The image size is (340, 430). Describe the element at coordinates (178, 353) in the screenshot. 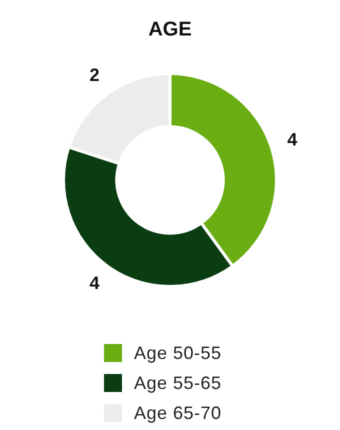

I see `legend-label: Age 50-55` at that location.